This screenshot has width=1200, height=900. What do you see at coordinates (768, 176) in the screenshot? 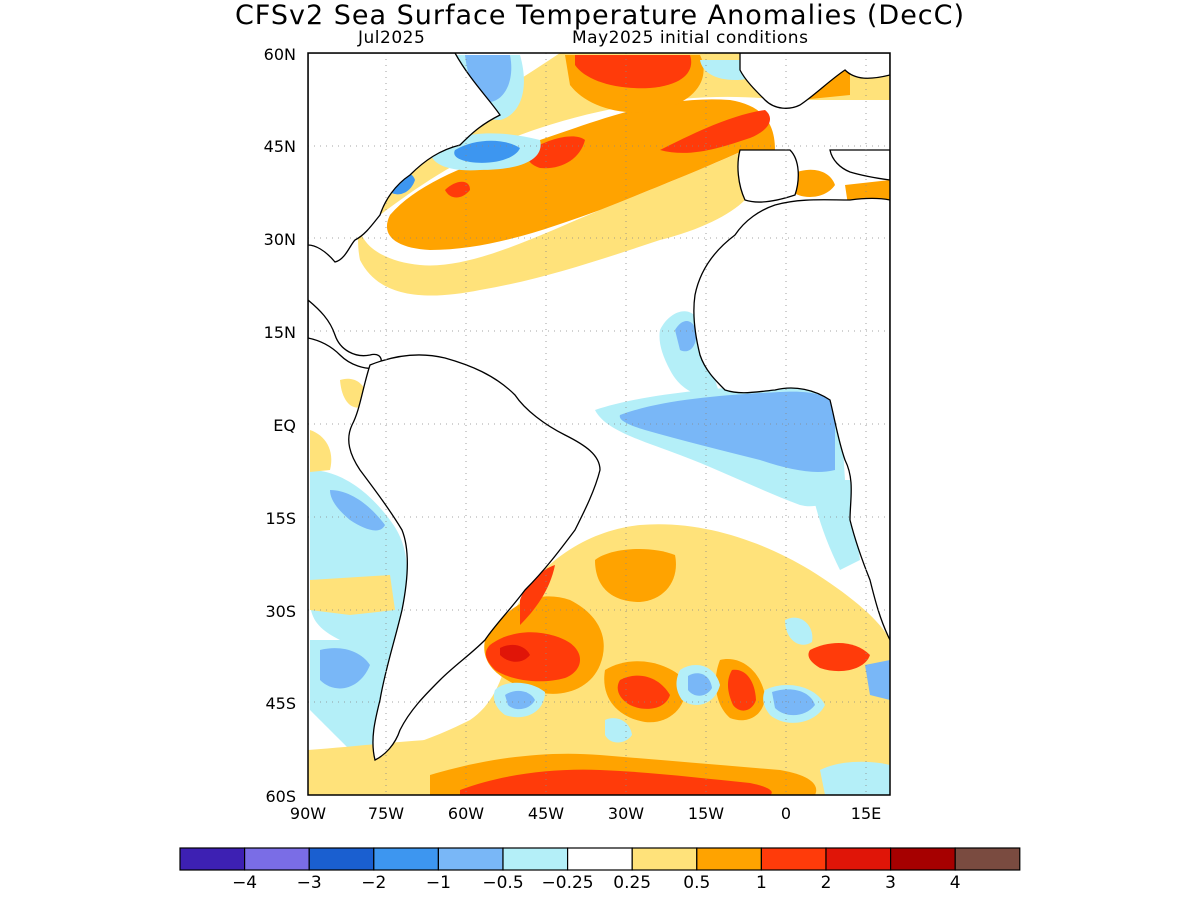
I see `iberia` at bounding box center [768, 176].